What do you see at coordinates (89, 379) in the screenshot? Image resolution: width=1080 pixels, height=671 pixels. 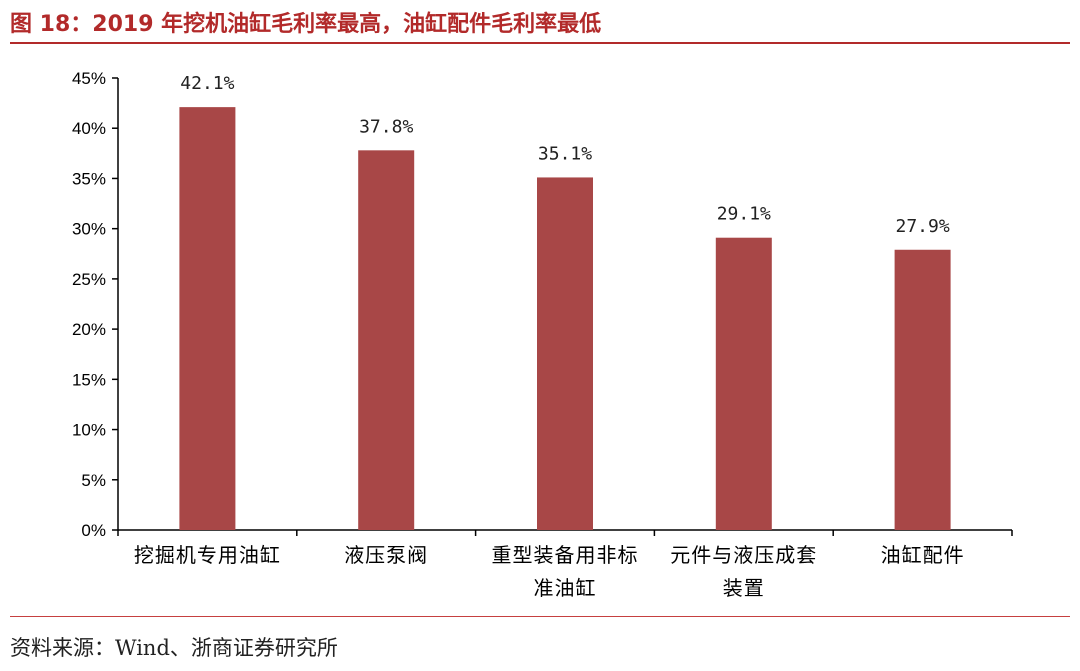 I see `y-tick-label: 15%` at bounding box center [89, 379].